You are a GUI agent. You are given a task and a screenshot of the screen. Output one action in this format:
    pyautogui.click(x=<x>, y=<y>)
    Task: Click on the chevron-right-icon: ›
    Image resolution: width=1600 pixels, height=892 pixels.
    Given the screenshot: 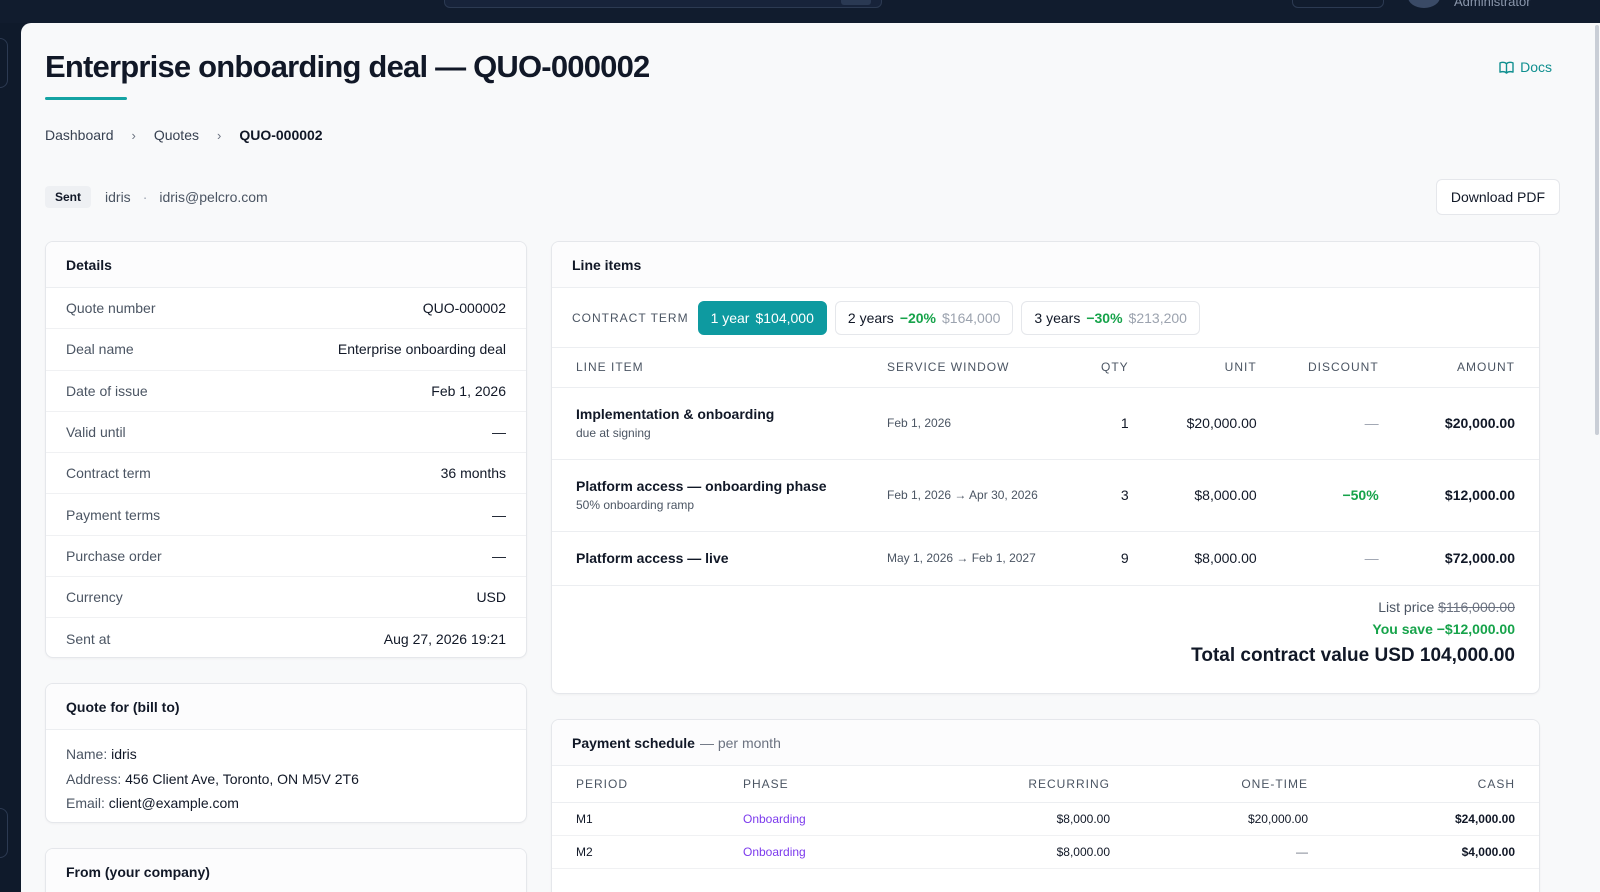 What is the action you would take?
    pyautogui.click(x=133, y=135)
    